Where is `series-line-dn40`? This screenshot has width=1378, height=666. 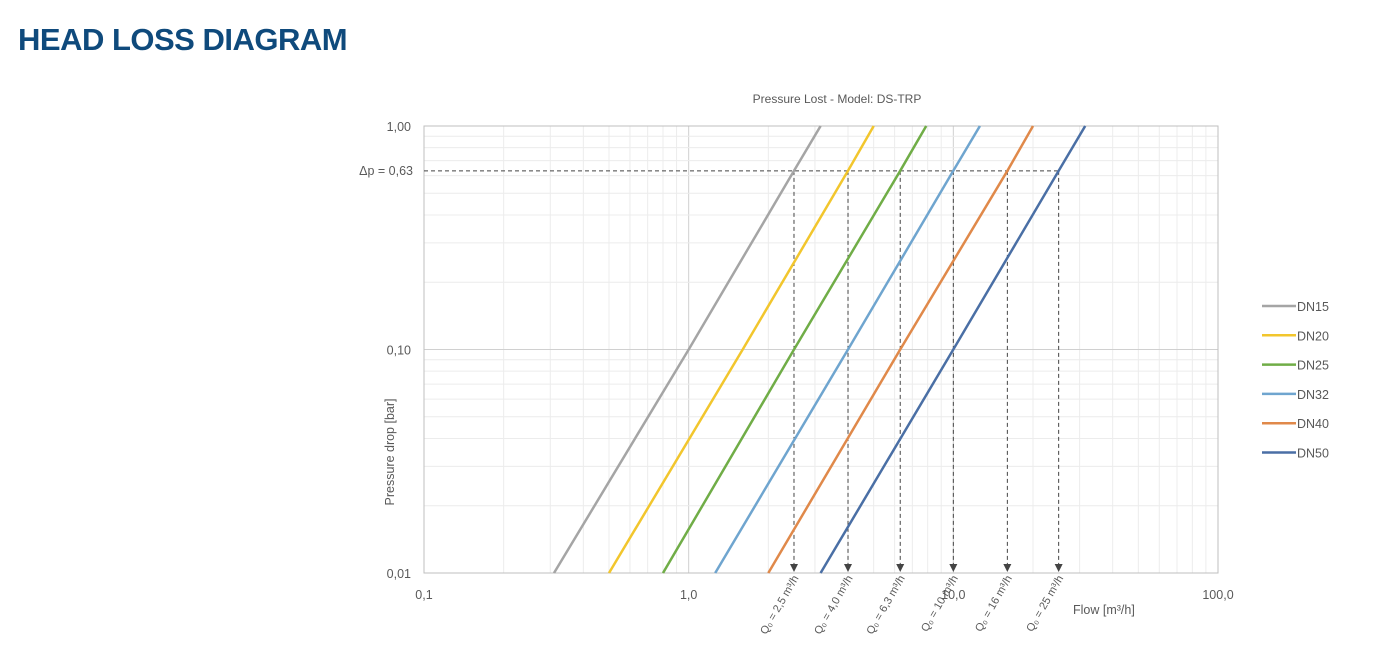 series-line-dn40 is located at coordinates (901, 349).